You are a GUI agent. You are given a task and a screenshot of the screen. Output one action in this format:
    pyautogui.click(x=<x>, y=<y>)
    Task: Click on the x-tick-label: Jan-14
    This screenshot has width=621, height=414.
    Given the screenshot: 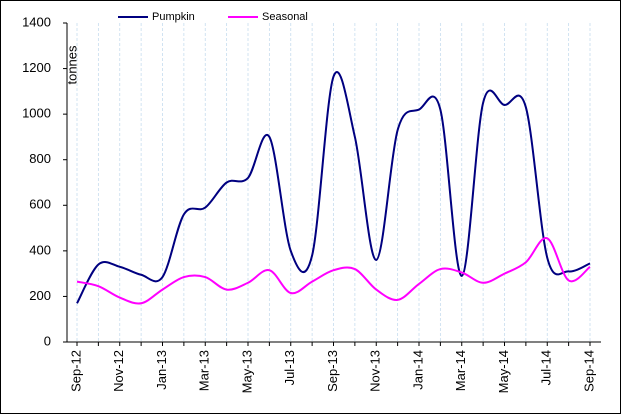 What is the action you would take?
    pyautogui.click(x=417, y=370)
    